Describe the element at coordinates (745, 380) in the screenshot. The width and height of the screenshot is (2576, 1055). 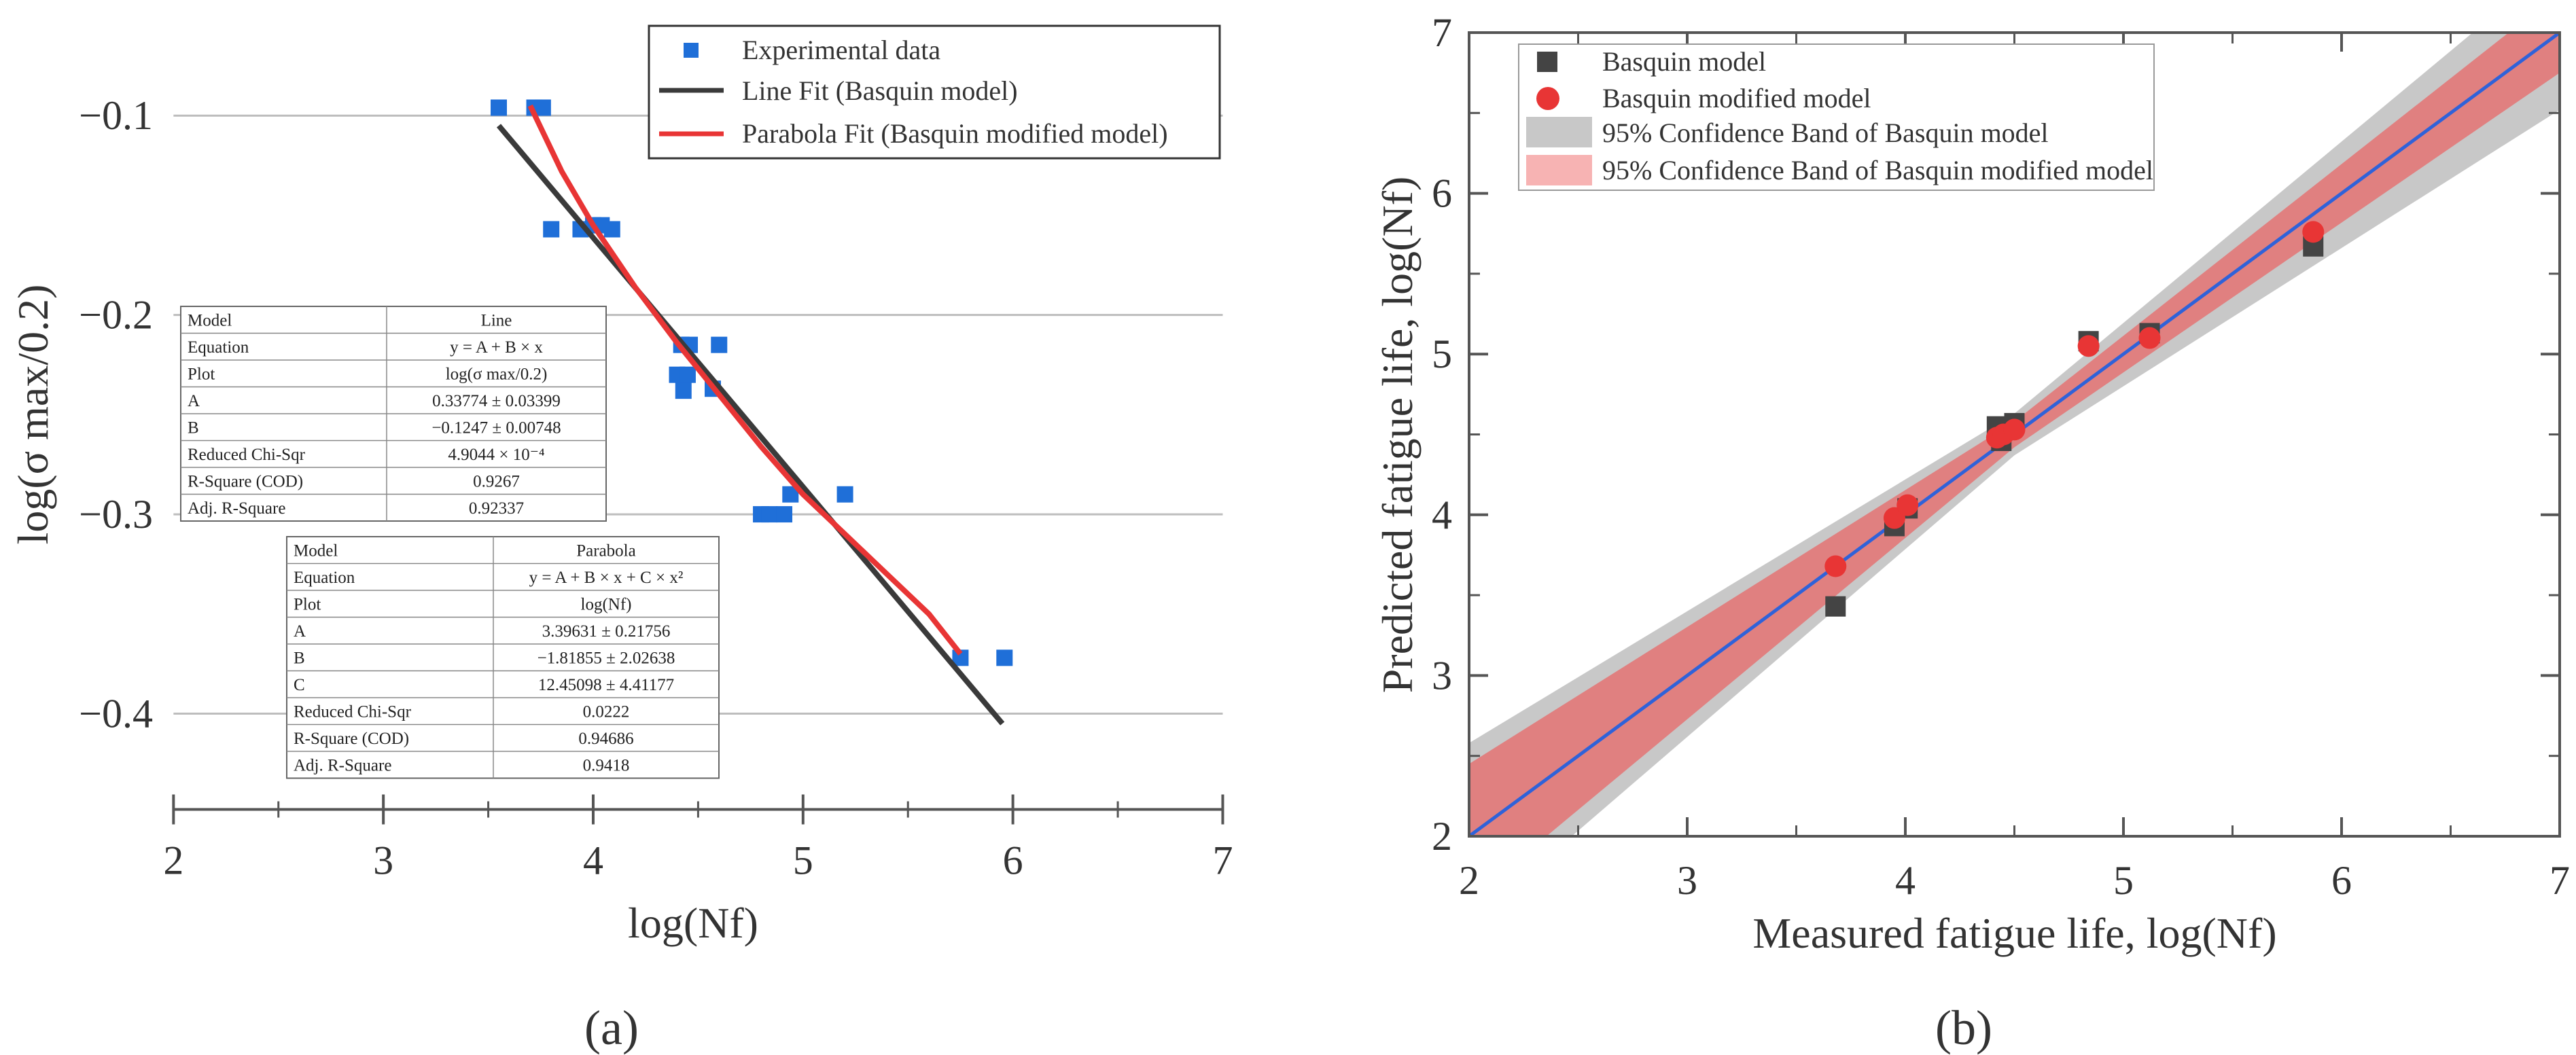
I see `parabola-fit-curve` at that location.